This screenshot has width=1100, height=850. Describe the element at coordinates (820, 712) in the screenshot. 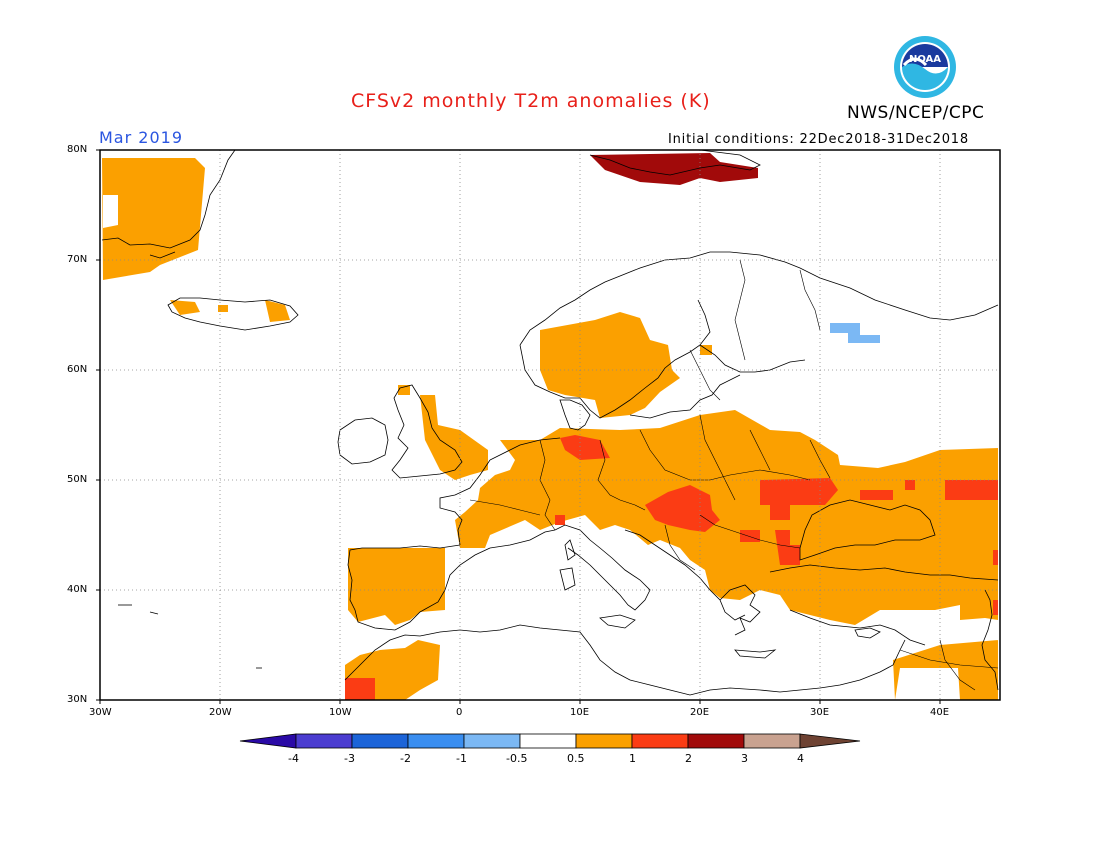

I see `lon-label-30e: 30E` at that location.